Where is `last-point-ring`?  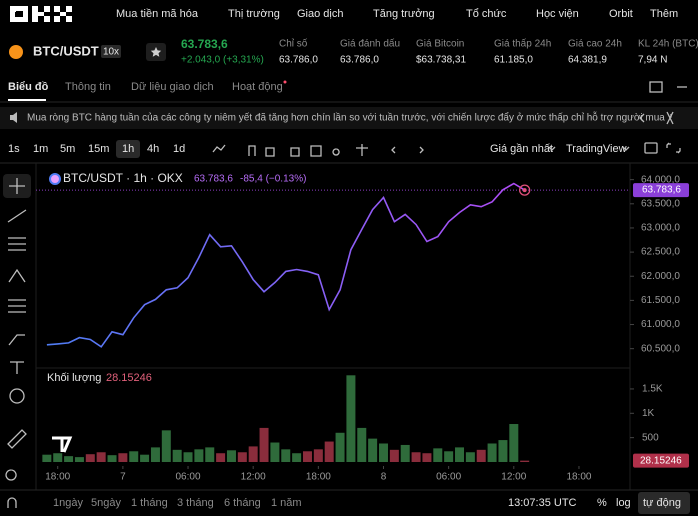 last-point-ring is located at coordinates (525, 190).